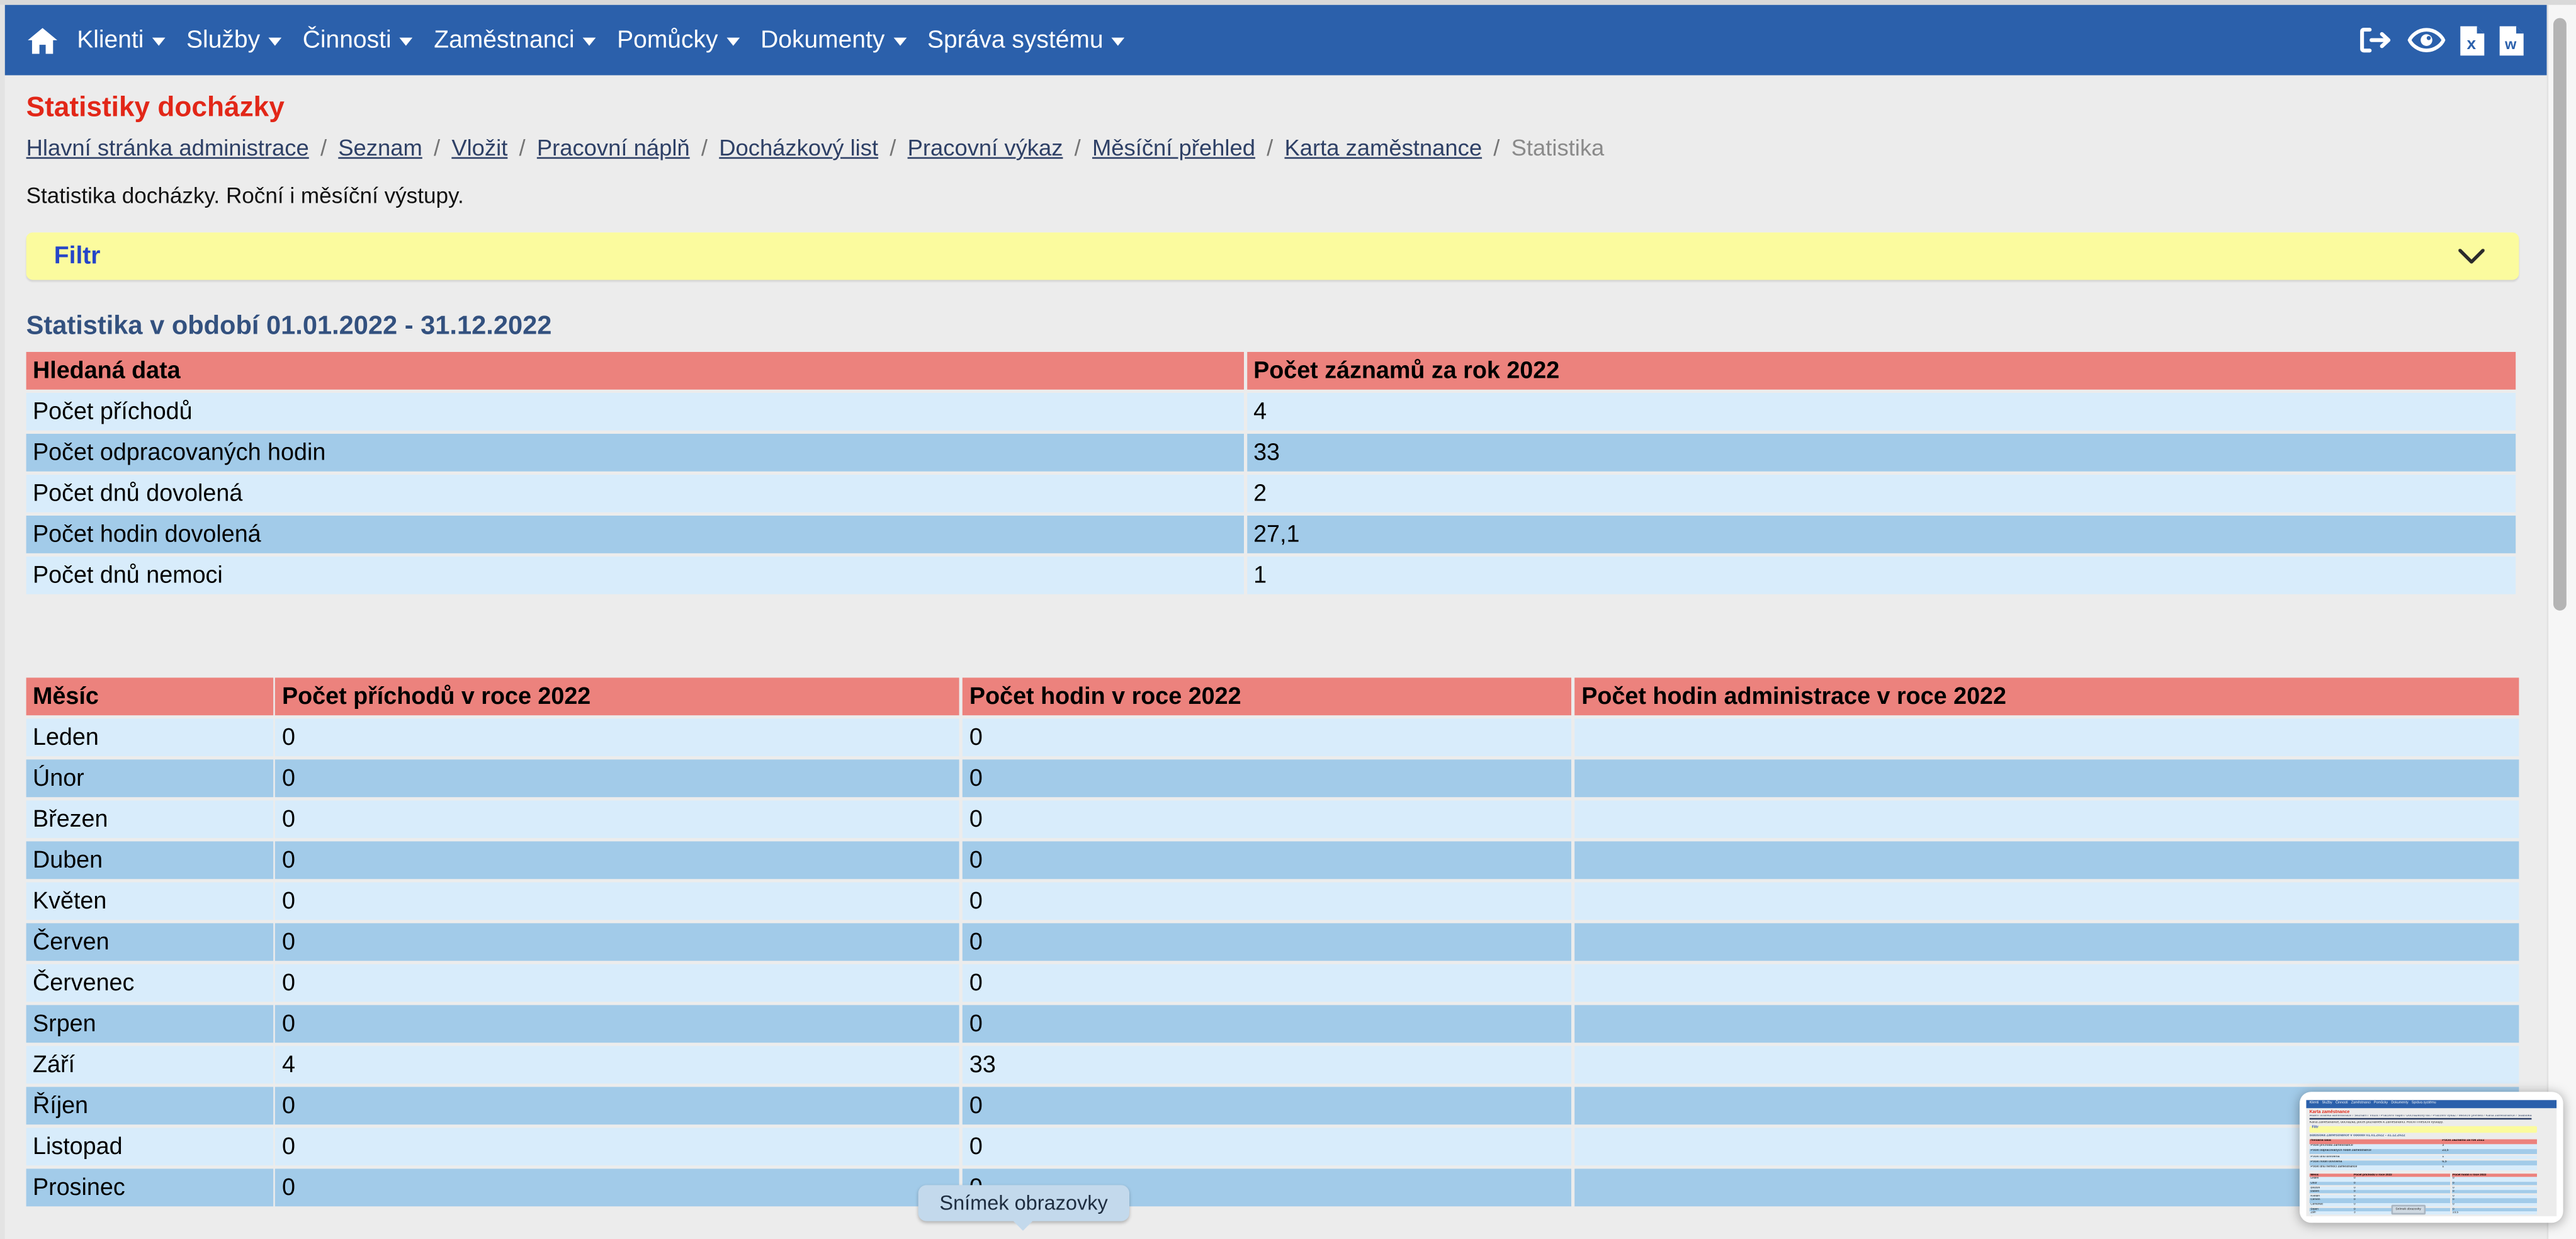  What do you see at coordinates (2426, 40) in the screenshot?
I see `eye-preview-icon` at bounding box center [2426, 40].